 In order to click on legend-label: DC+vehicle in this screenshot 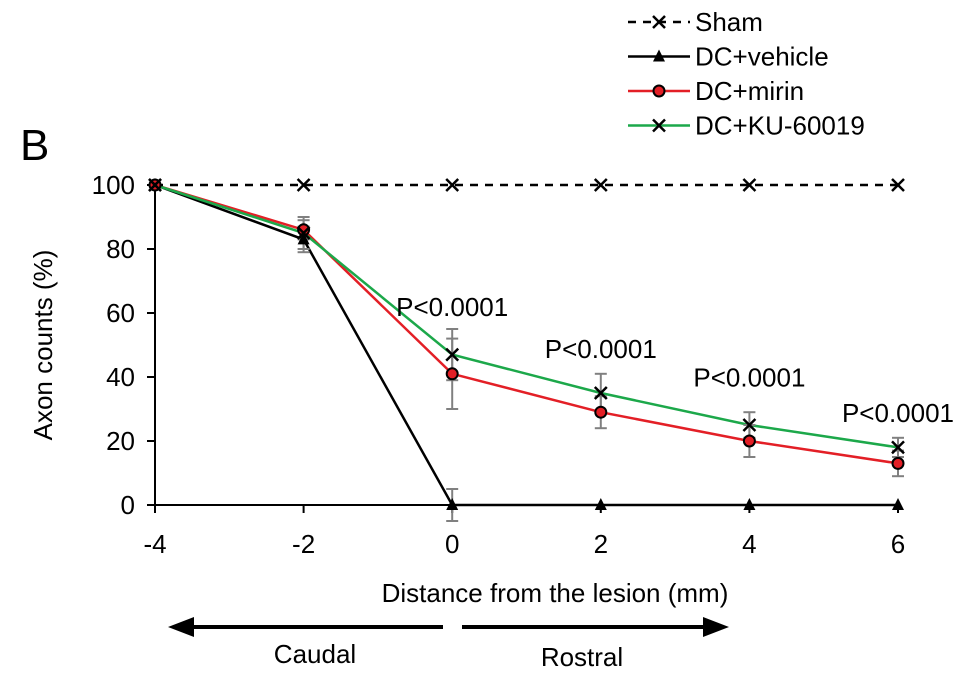, I will do `click(762, 57)`.